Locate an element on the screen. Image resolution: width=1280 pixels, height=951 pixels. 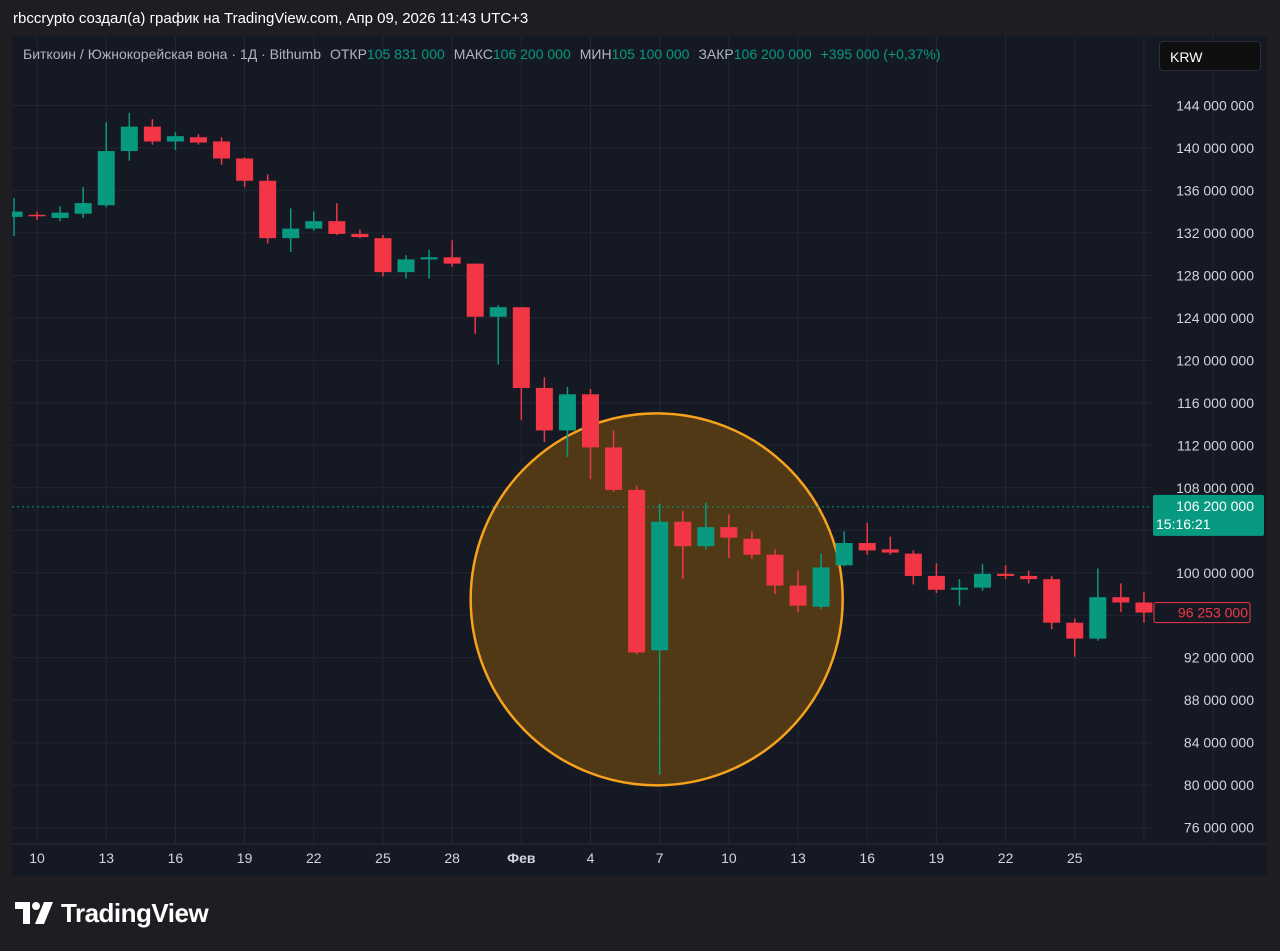
time-axis-label: 7 is located at coordinates (660, 858).